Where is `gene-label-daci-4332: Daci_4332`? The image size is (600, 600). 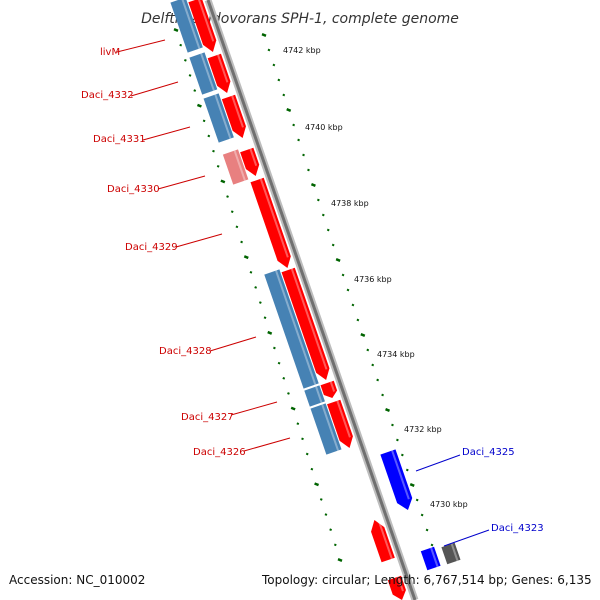 gene-label-daci-4332: Daci_4332 is located at coordinates (107, 95).